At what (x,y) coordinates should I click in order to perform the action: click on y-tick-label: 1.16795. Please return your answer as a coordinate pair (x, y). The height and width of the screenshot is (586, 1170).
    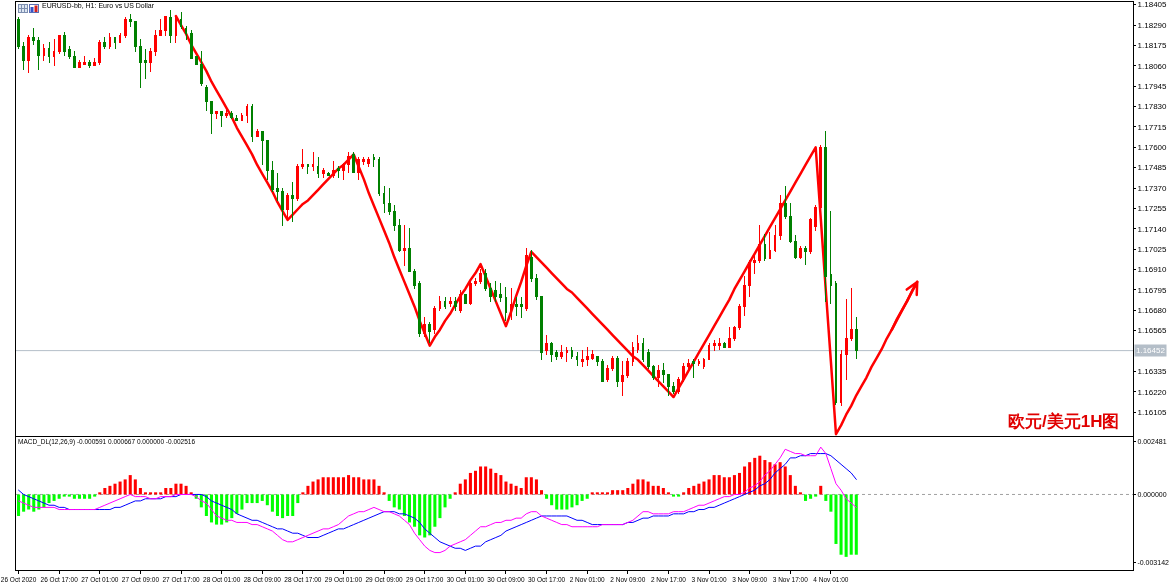
    Looking at the image, I should click on (1152, 290).